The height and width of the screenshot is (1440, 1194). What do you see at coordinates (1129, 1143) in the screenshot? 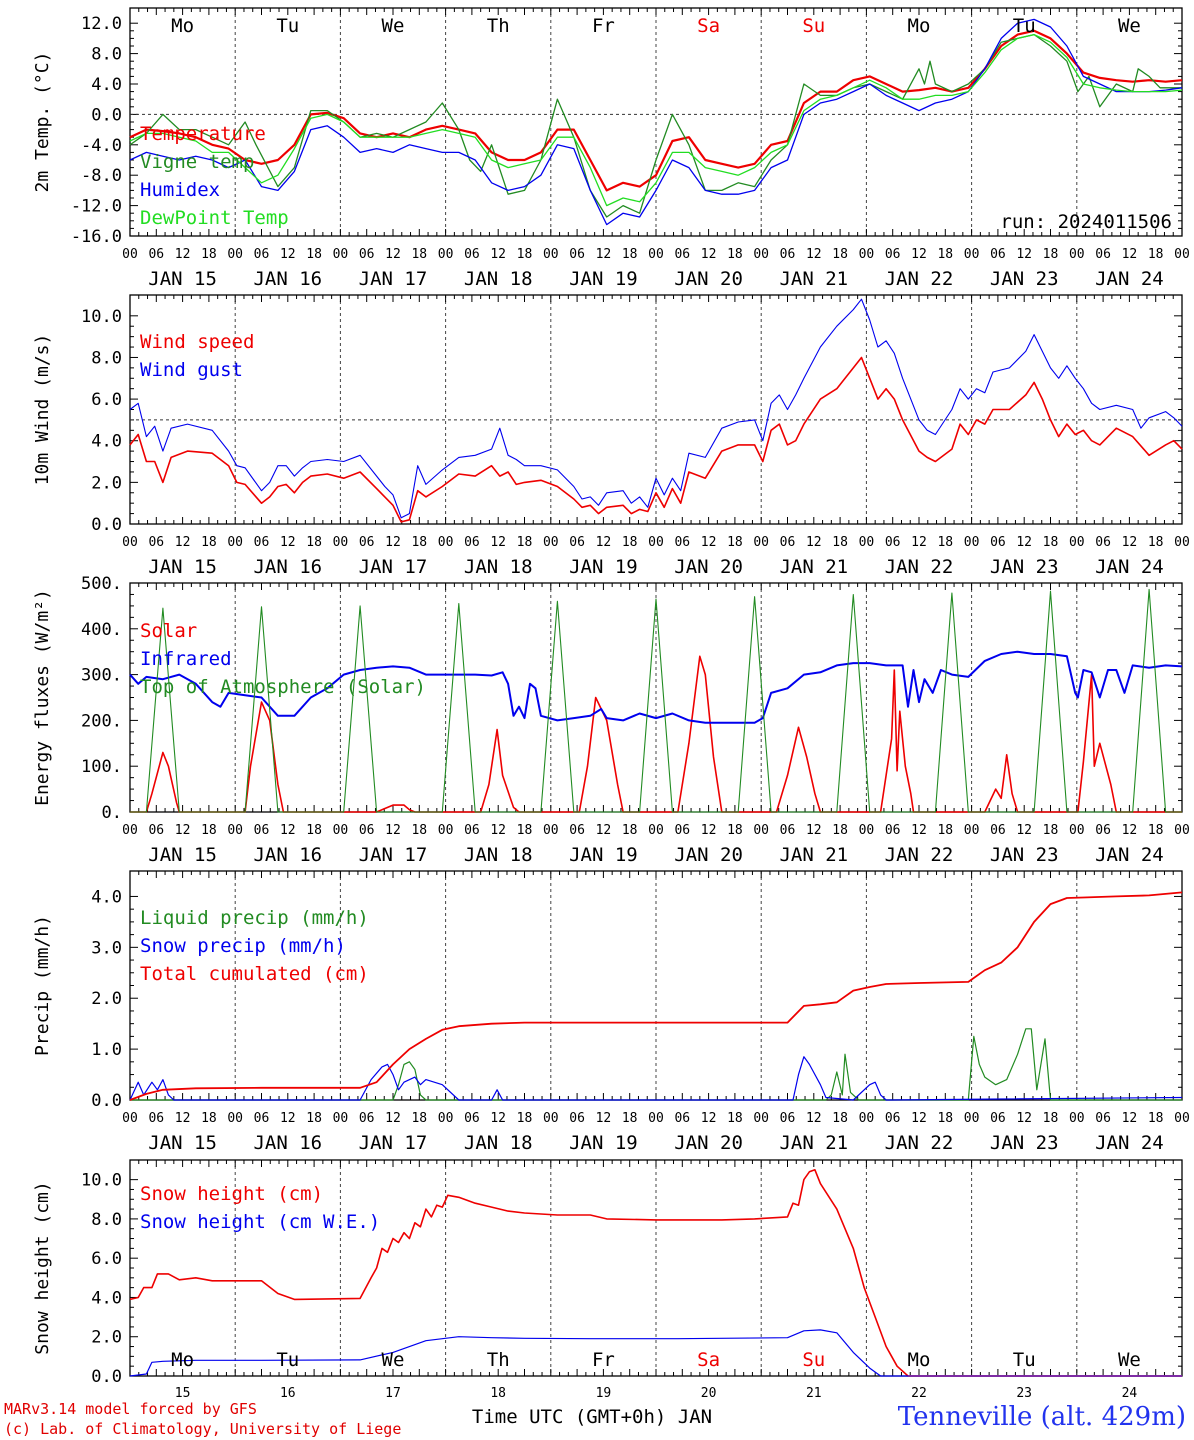
I see `date-label: JAN 24` at bounding box center [1129, 1143].